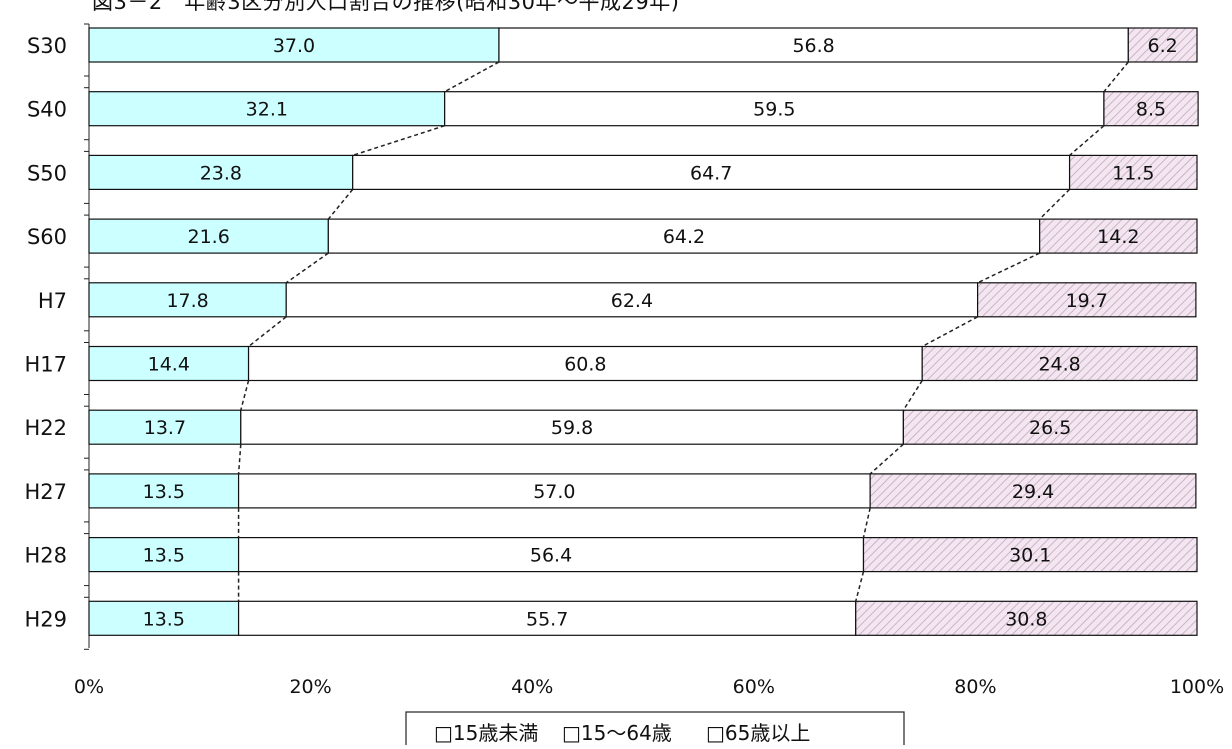  Describe the element at coordinates (47, 110) in the screenshot. I see `category-label: S40` at that location.